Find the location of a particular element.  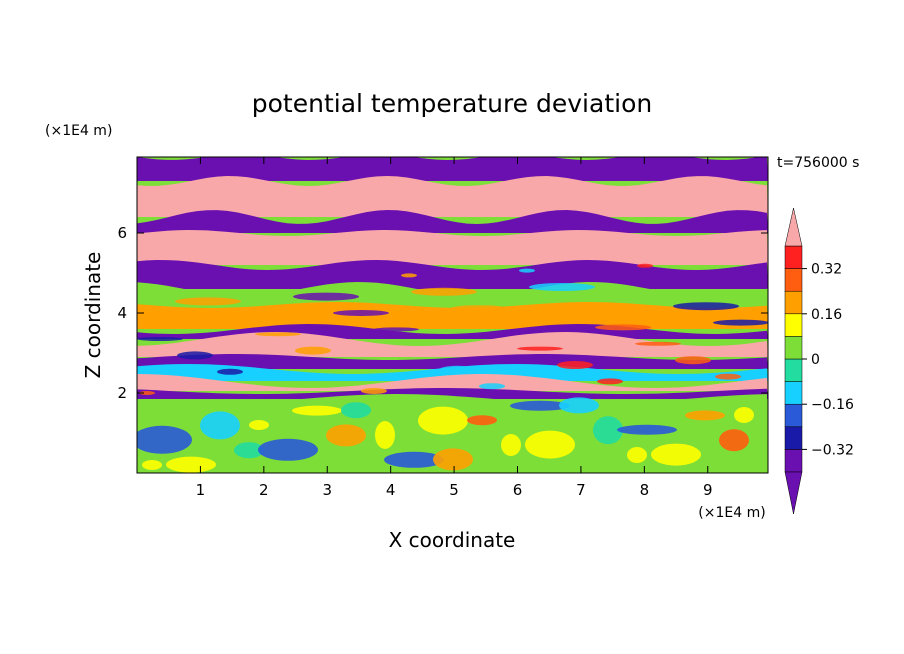

colorbar-tick-label: 0.16 is located at coordinates (826, 315).